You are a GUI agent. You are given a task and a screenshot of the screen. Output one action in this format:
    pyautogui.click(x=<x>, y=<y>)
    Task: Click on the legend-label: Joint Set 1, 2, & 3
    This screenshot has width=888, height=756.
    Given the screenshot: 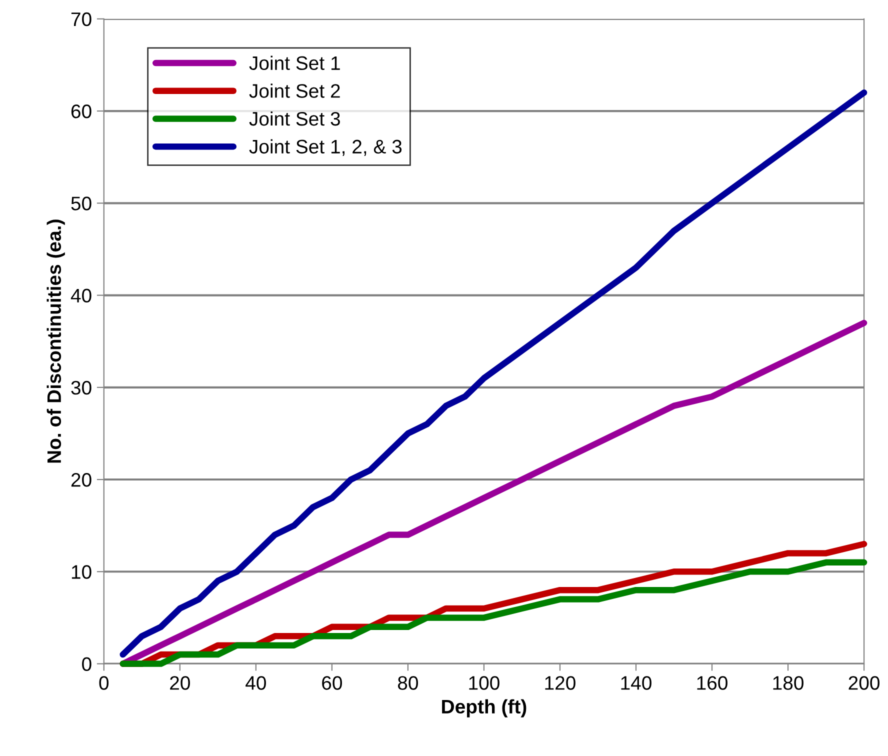 What is the action you would take?
    pyautogui.click(x=325, y=147)
    